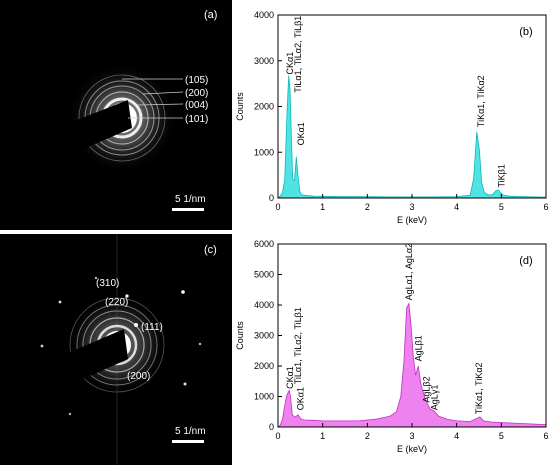  I want to click on panel-label: (d), so click(525, 261).